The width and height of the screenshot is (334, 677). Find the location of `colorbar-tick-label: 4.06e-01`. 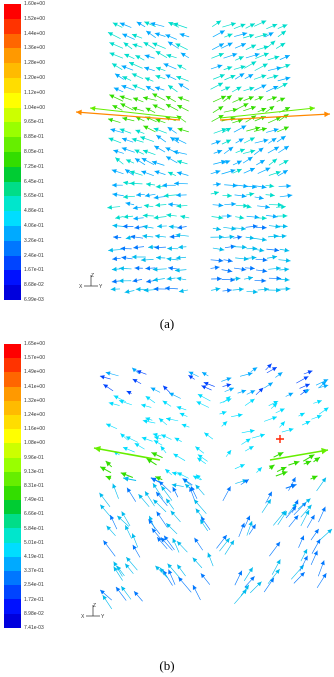

colorbar-tick-label: 4.06e-01 is located at coordinates (34, 226).